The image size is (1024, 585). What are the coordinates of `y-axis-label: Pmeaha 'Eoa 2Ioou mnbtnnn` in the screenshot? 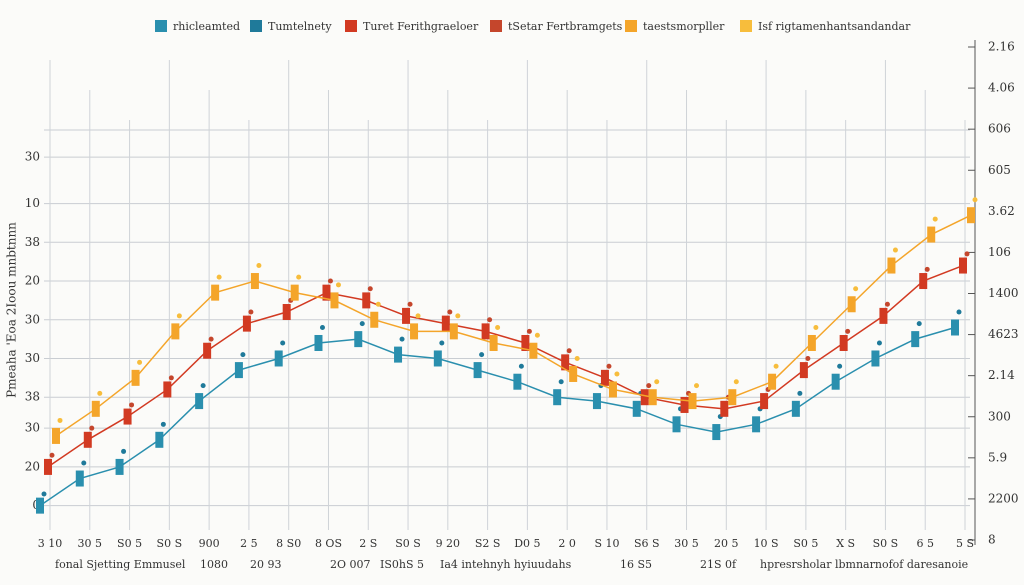 It's located at (12, 310).